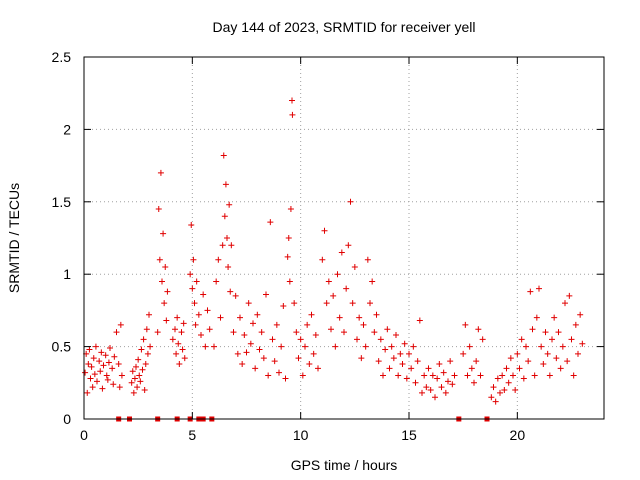 Image resolution: width=640 pixels, height=480 pixels. What do you see at coordinates (62, 202) in the screenshot?
I see `y-tick-label: 1.5` at bounding box center [62, 202].